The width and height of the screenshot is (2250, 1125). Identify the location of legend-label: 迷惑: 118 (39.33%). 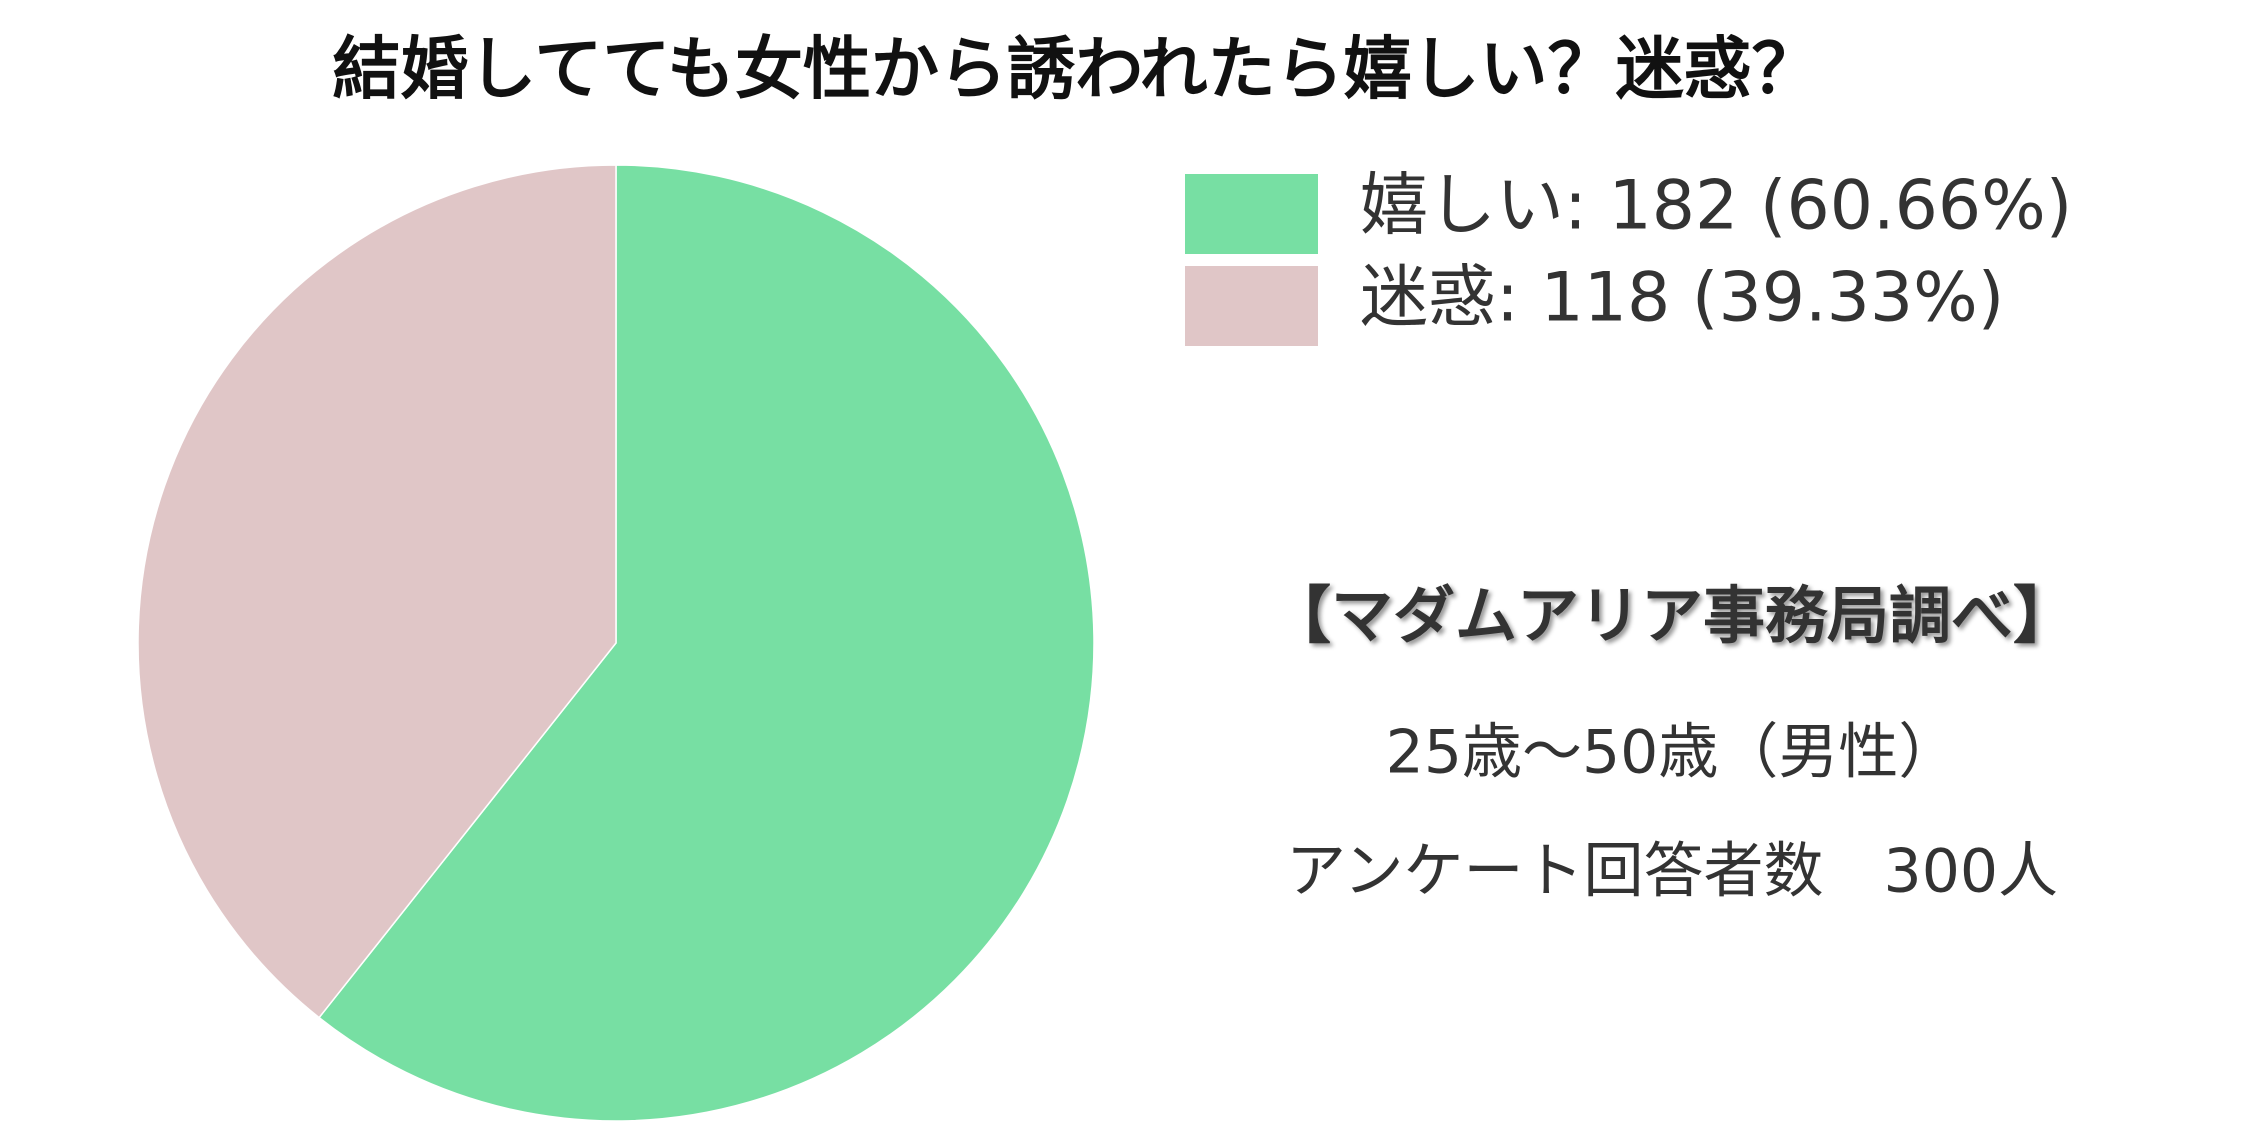
(1682, 298).